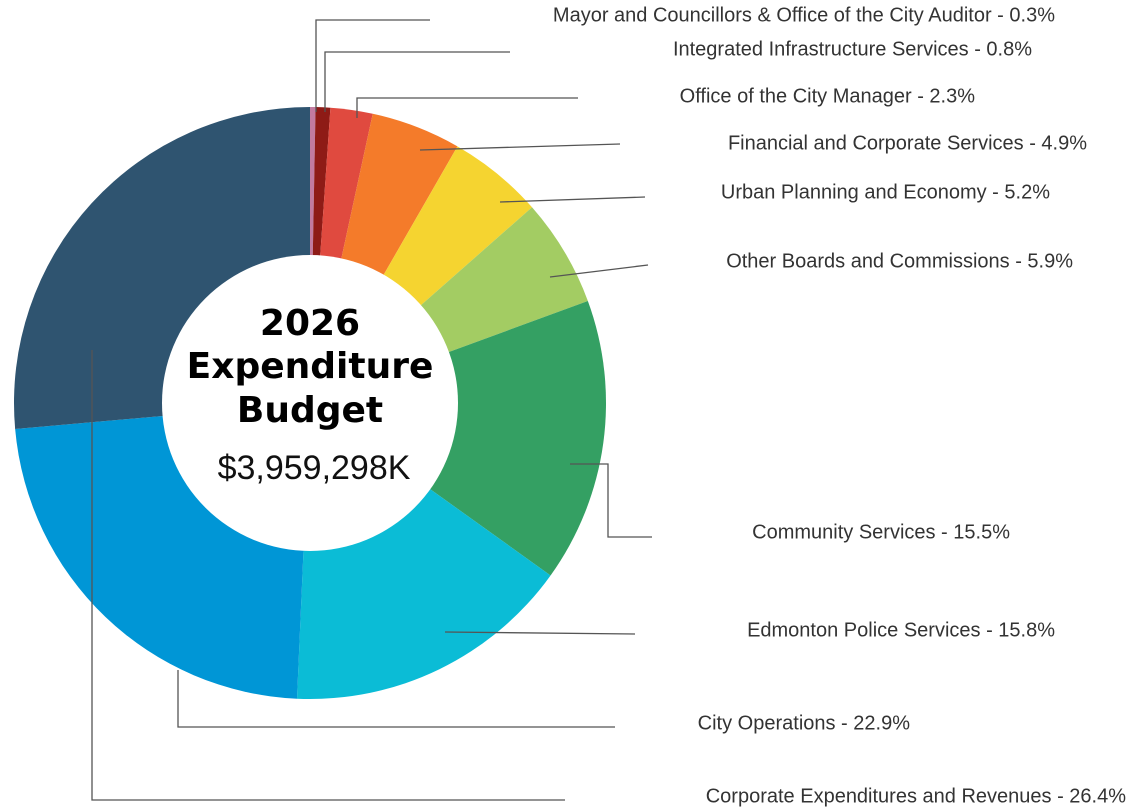  Describe the element at coordinates (885, 192) in the screenshot. I see `slice-label: Urban Planning and Economy - 5.2%` at that location.